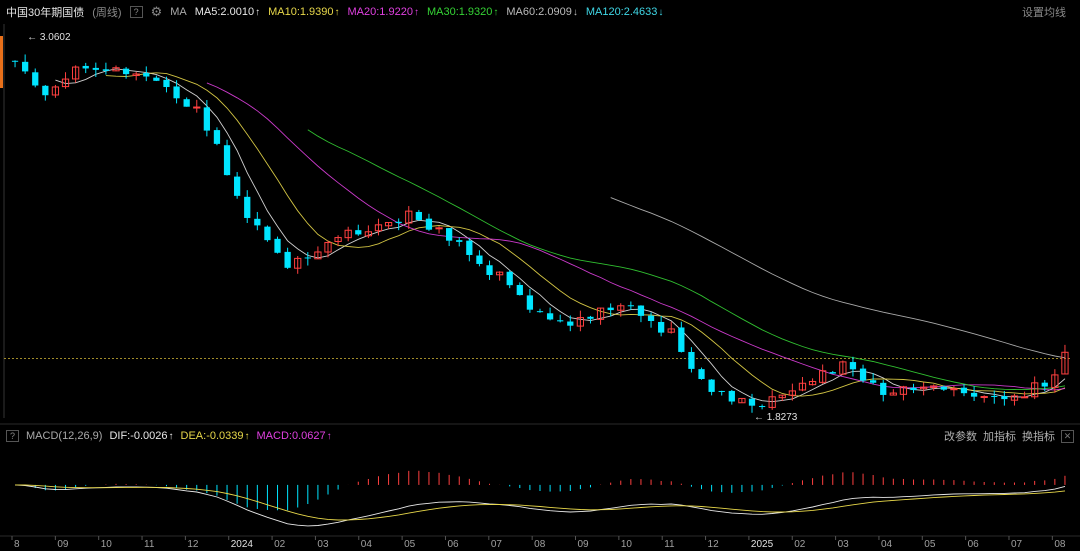  I want to click on change-params-button: 改参数, so click(960, 437).